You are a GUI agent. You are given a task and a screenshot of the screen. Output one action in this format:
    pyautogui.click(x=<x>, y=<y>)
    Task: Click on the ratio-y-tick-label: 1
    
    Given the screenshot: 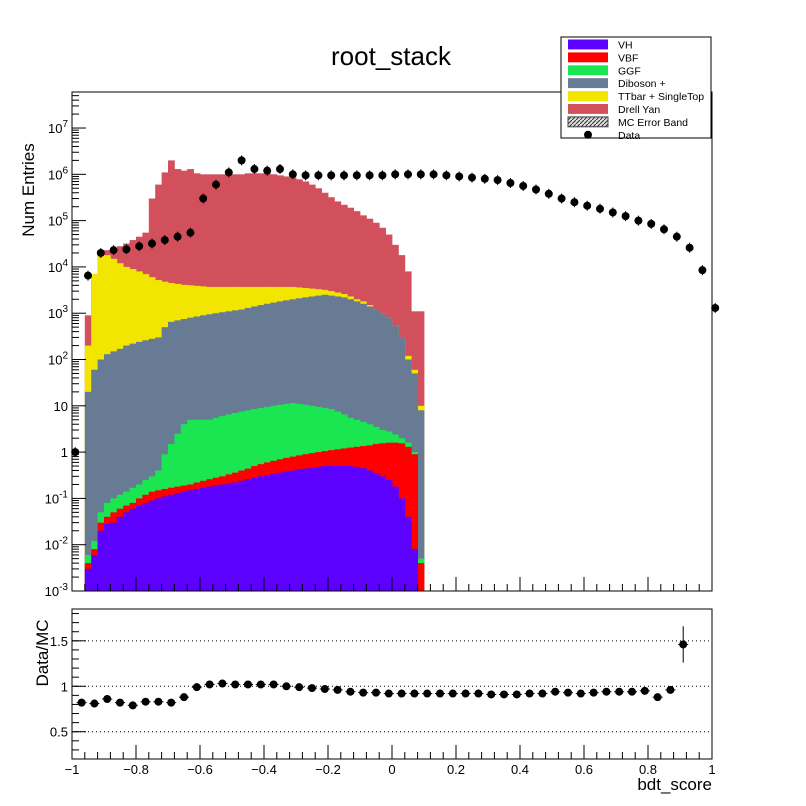 What is the action you would take?
    pyautogui.click(x=64, y=686)
    